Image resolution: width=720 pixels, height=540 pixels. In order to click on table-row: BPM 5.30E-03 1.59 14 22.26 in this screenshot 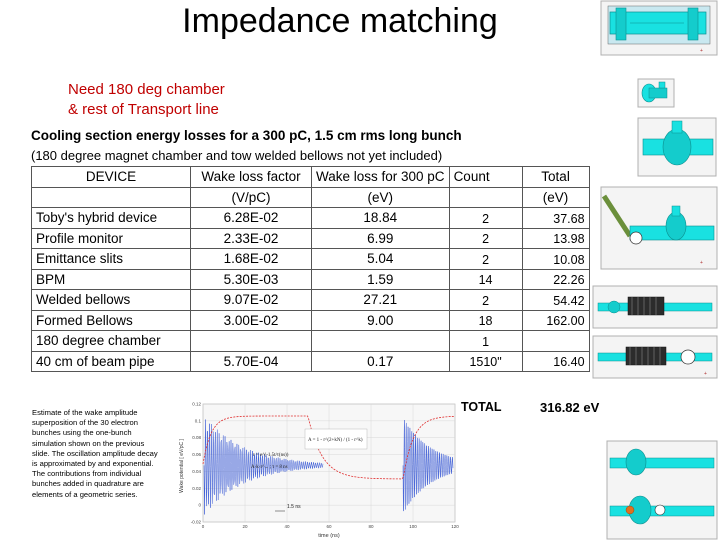, I will do `click(310, 279)`.